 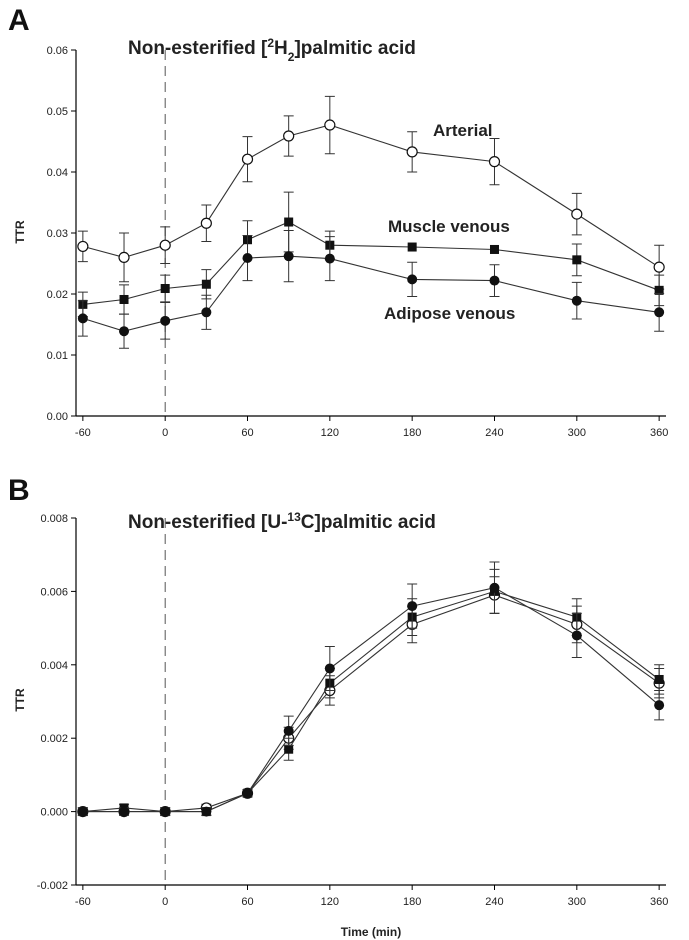 I want to click on panel-a-title: Non-esterified [2H2]palmitic acid, so click(x=272, y=50).